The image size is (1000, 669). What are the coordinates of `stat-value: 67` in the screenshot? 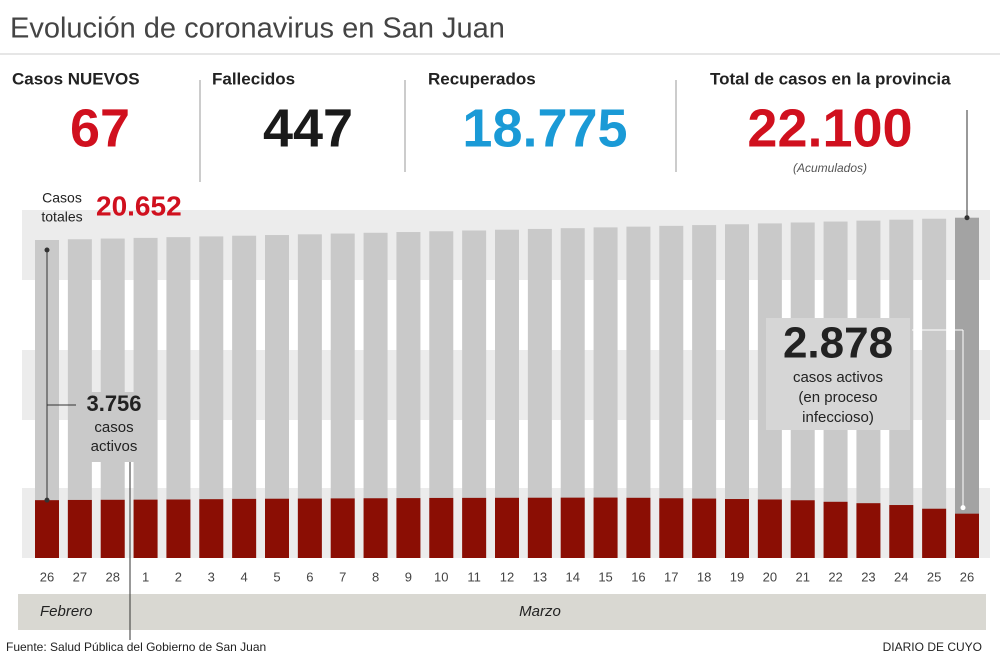 It's located at (100, 128).